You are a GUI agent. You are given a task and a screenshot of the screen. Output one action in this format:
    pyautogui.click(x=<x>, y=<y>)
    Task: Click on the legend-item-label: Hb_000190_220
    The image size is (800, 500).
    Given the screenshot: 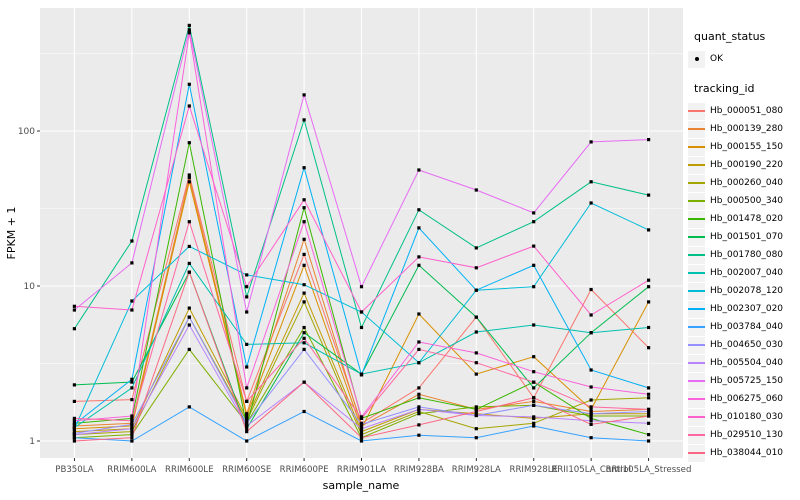 What is the action you would take?
    pyautogui.click(x=747, y=165)
    